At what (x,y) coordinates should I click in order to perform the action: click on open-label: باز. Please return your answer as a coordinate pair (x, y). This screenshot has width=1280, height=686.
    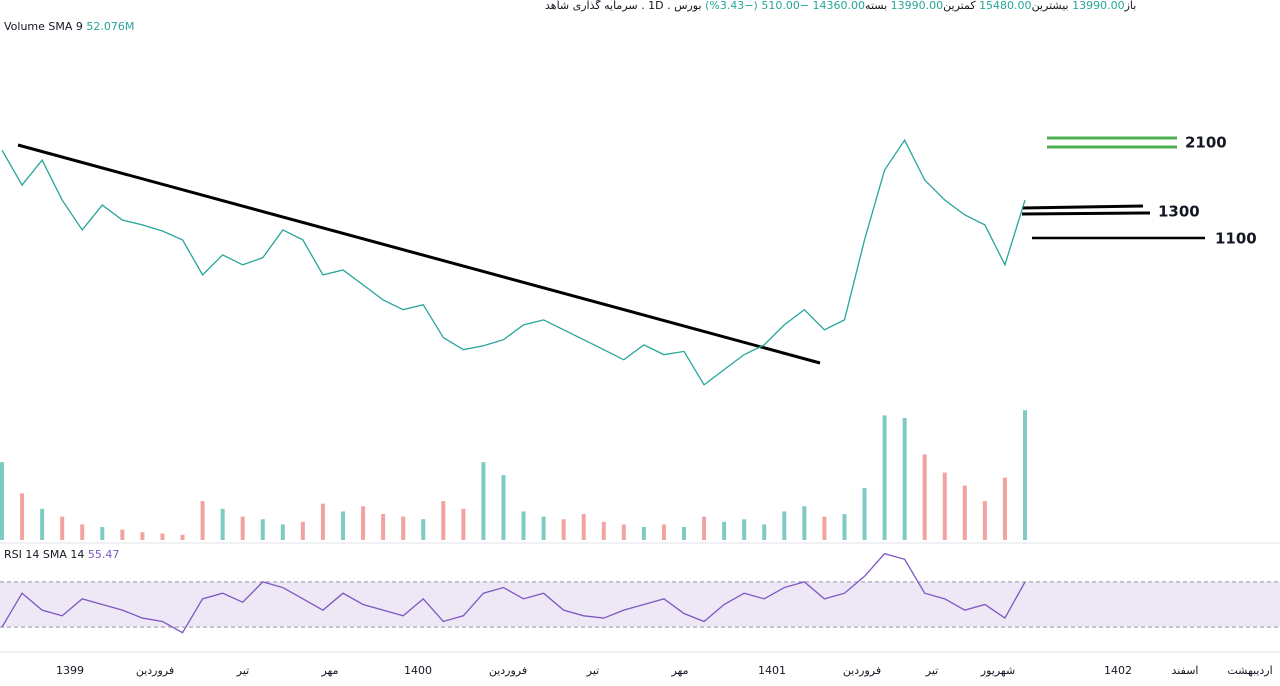
    Looking at the image, I should click on (1130, 6).